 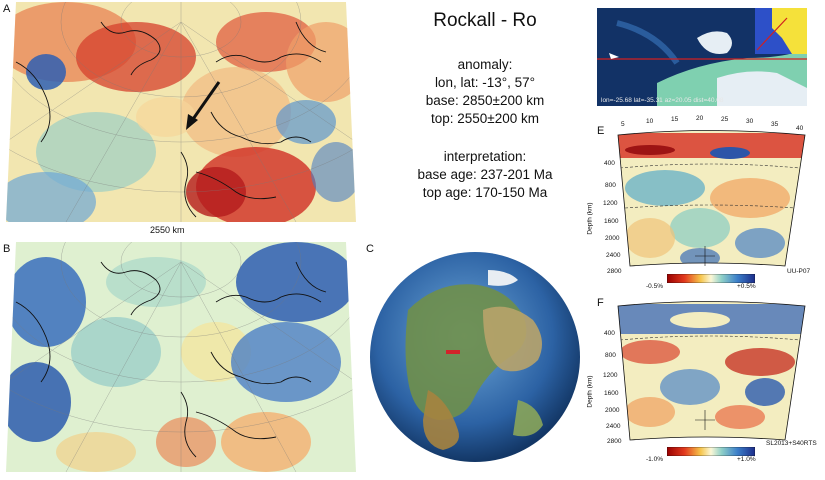 I want to click on e-model-label: UU-P07, so click(x=799, y=271).